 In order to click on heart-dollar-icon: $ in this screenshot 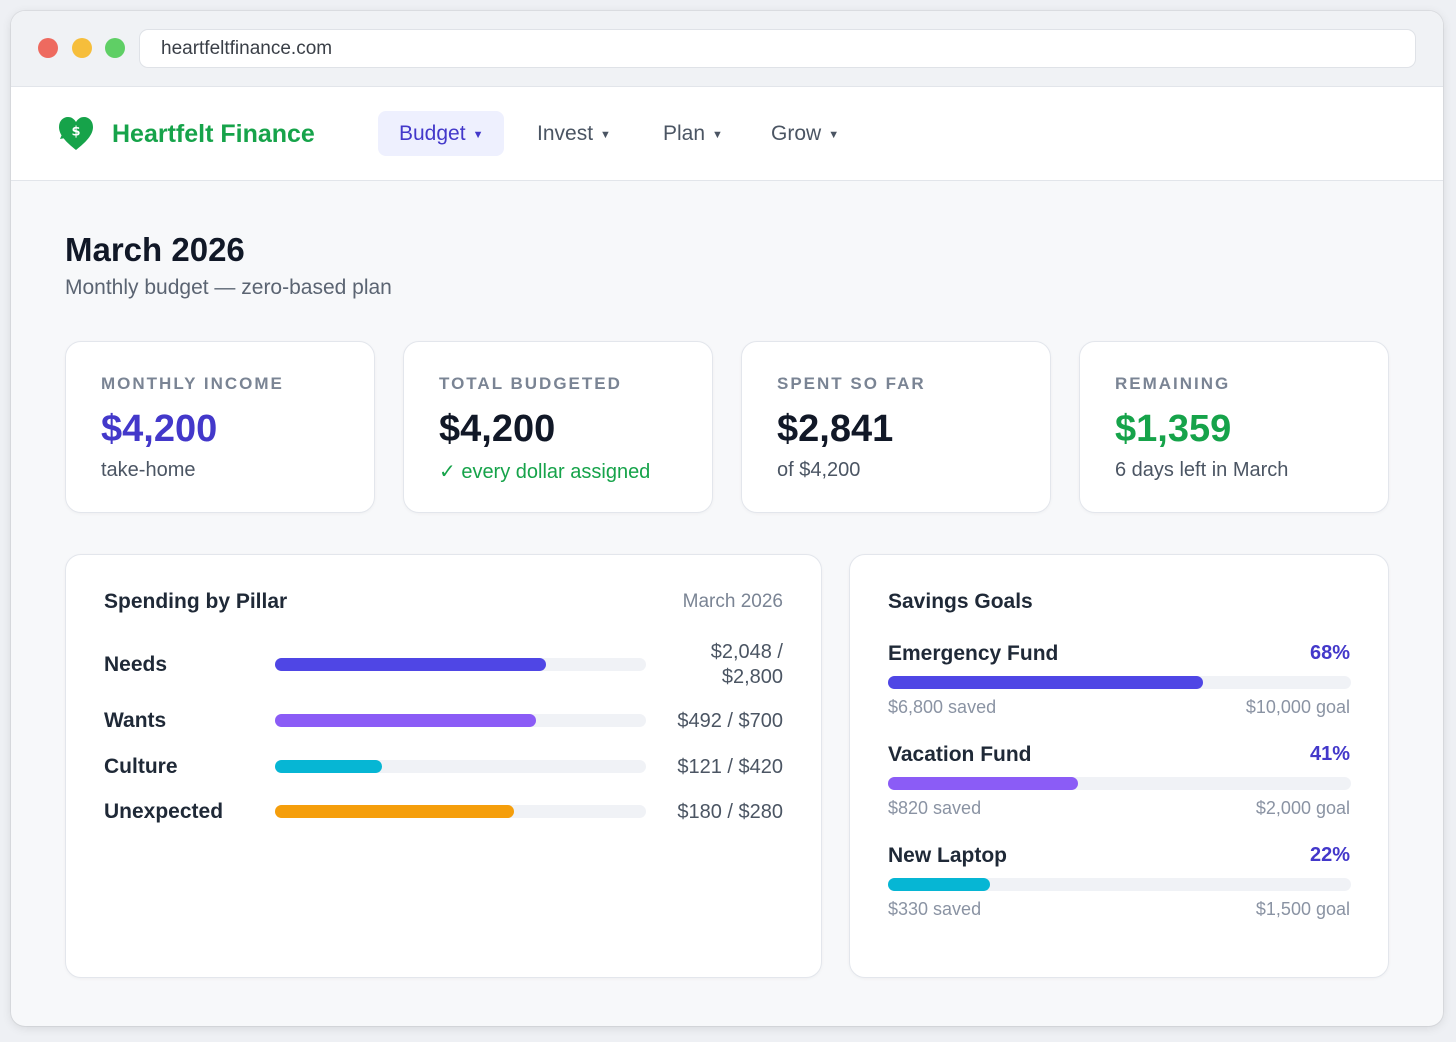, I will do `click(76, 134)`.